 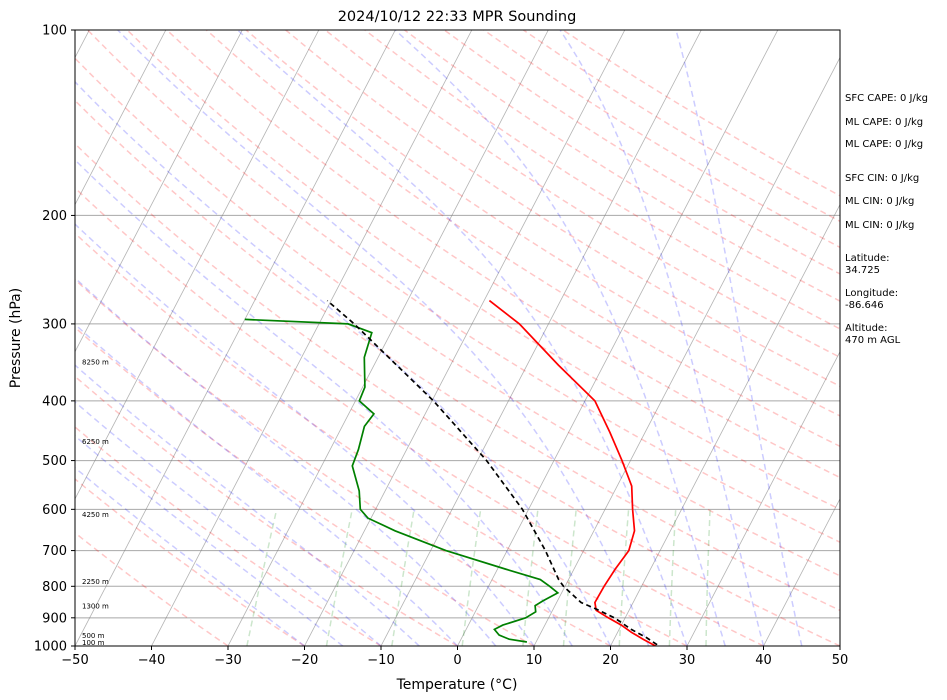 What do you see at coordinates (872, 299) in the screenshot?
I see `longitude-text: Longitude: -86.646` at bounding box center [872, 299].